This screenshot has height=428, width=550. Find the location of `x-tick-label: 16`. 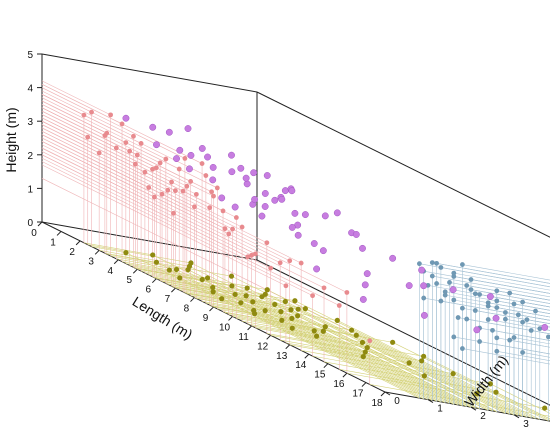

x-tick-label: 16 is located at coordinates (339, 384).